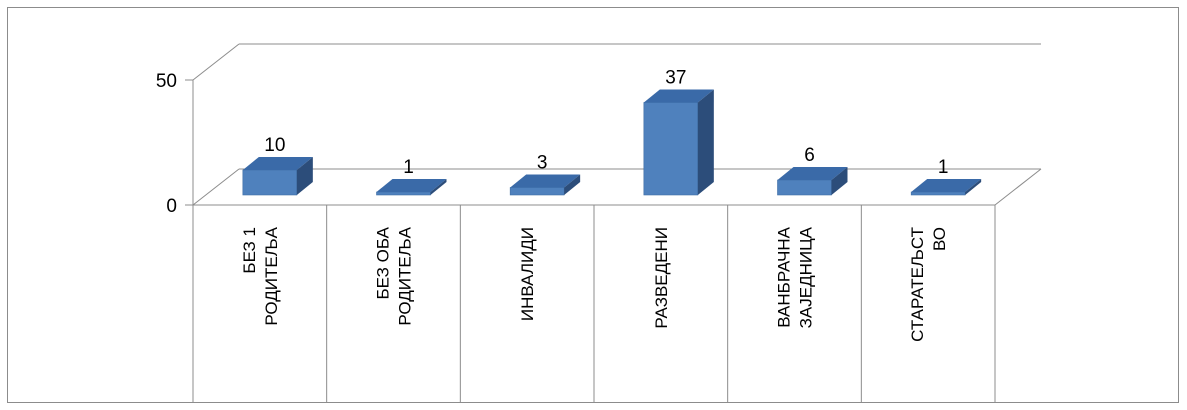 This screenshot has width=1187, height=410. Describe the element at coordinates (917, 284) in the screenshot. I see `category-label: СТАРАТЕЉСТ` at that location.